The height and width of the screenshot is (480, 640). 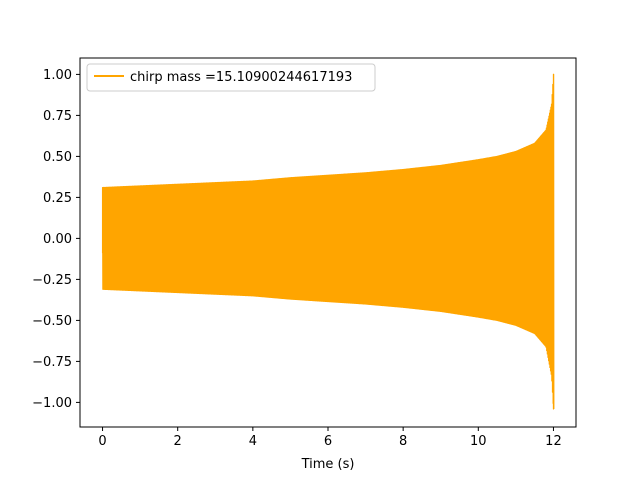 I want to click on x-tick-label: 2, so click(x=178, y=441).